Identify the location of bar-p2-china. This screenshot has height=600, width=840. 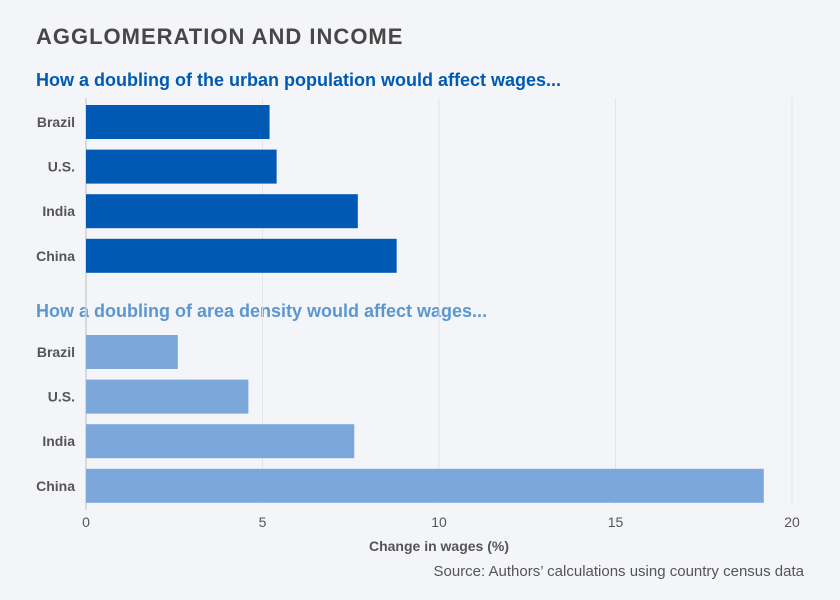
(425, 485).